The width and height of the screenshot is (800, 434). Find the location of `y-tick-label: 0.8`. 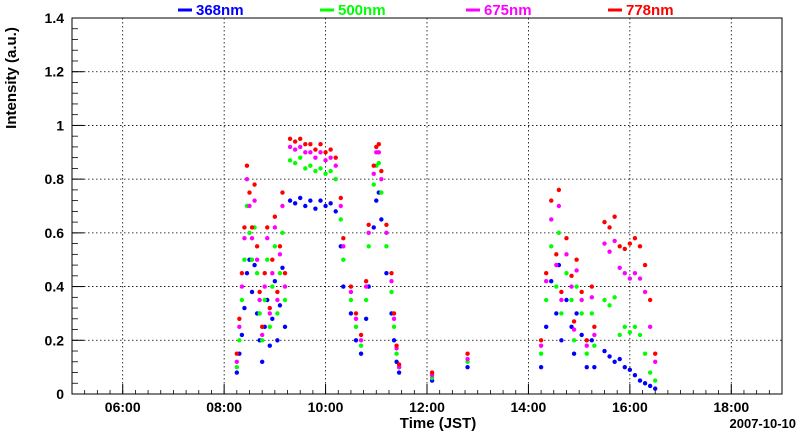

y-tick-label: 0.8 is located at coordinates (55, 179).